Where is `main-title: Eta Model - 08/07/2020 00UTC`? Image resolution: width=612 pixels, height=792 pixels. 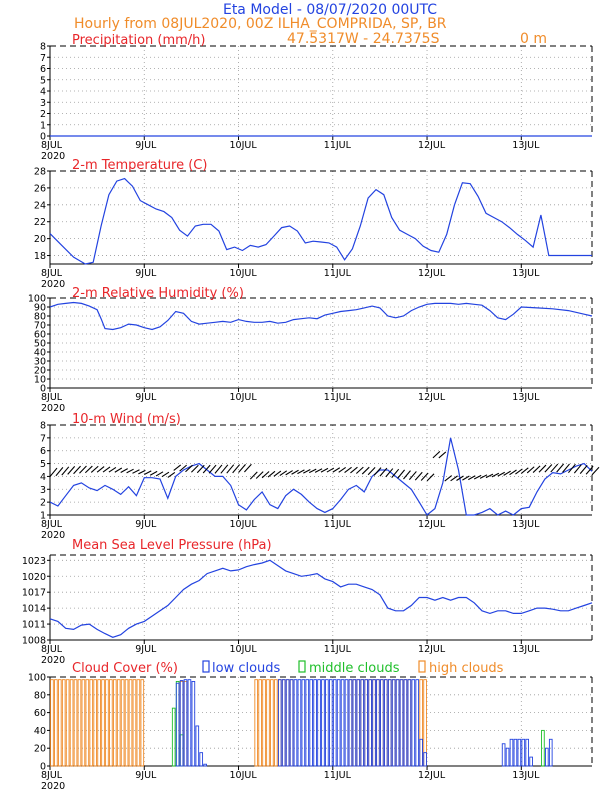 main-title: Eta Model - 08/07/2020 00UTC is located at coordinates (330, 10).